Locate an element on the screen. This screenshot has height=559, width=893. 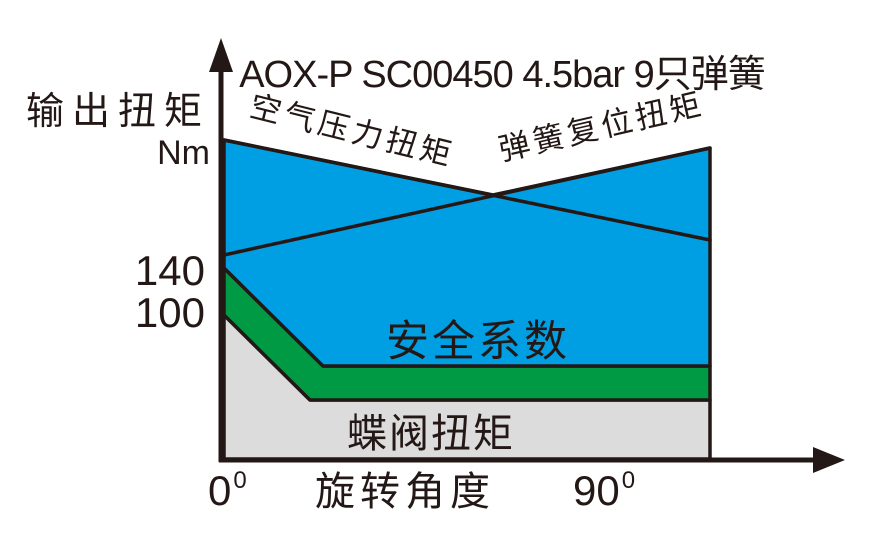
safety-factor-label: 安全系数 is located at coordinates (478, 342).